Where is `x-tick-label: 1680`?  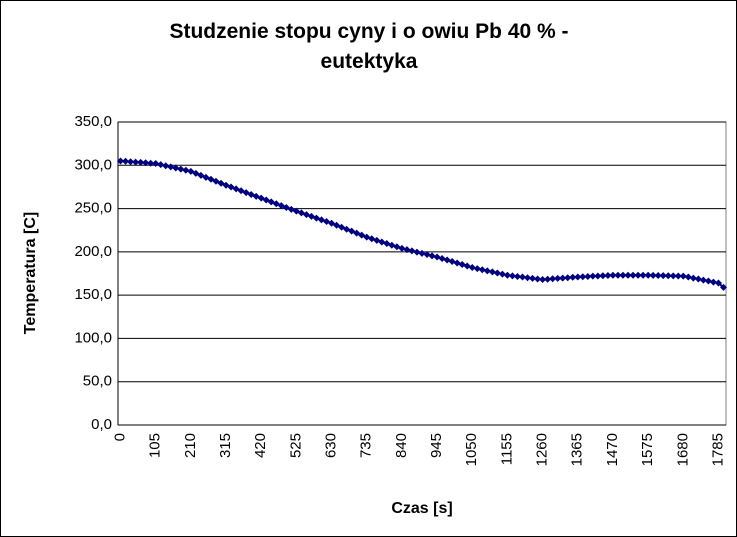
x-tick-label: 1680 is located at coordinates (682, 449).